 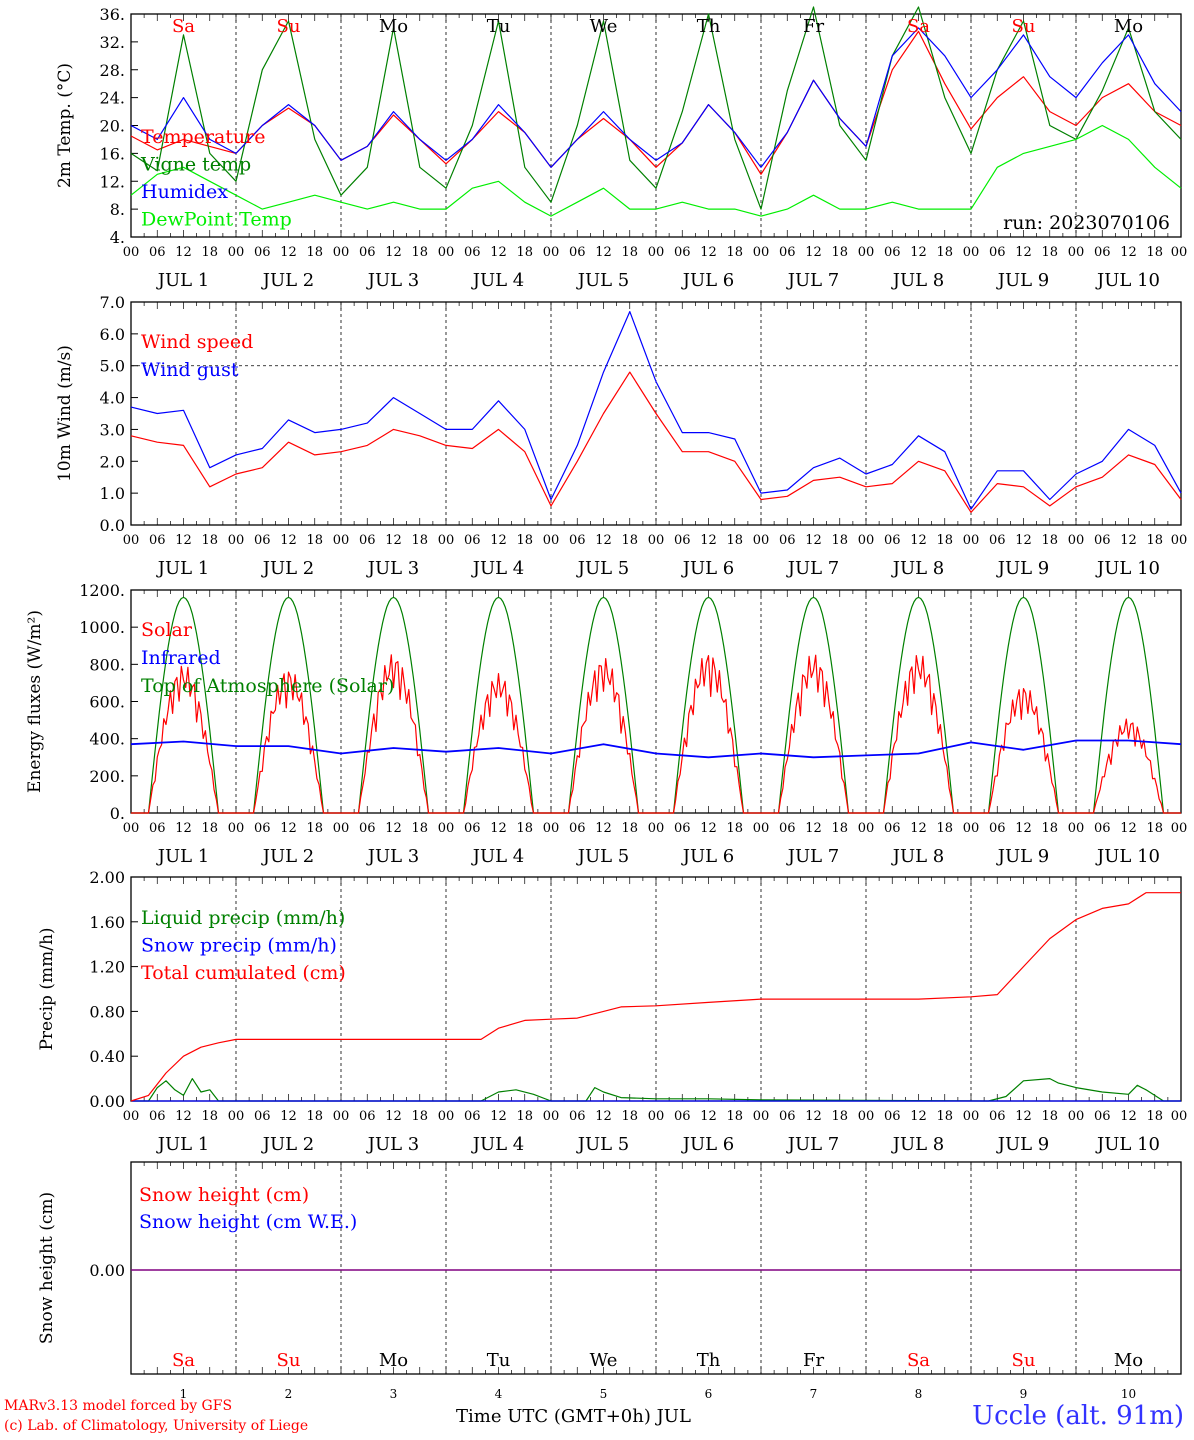 I want to click on y-tick-label: 600., so click(x=107, y=702).